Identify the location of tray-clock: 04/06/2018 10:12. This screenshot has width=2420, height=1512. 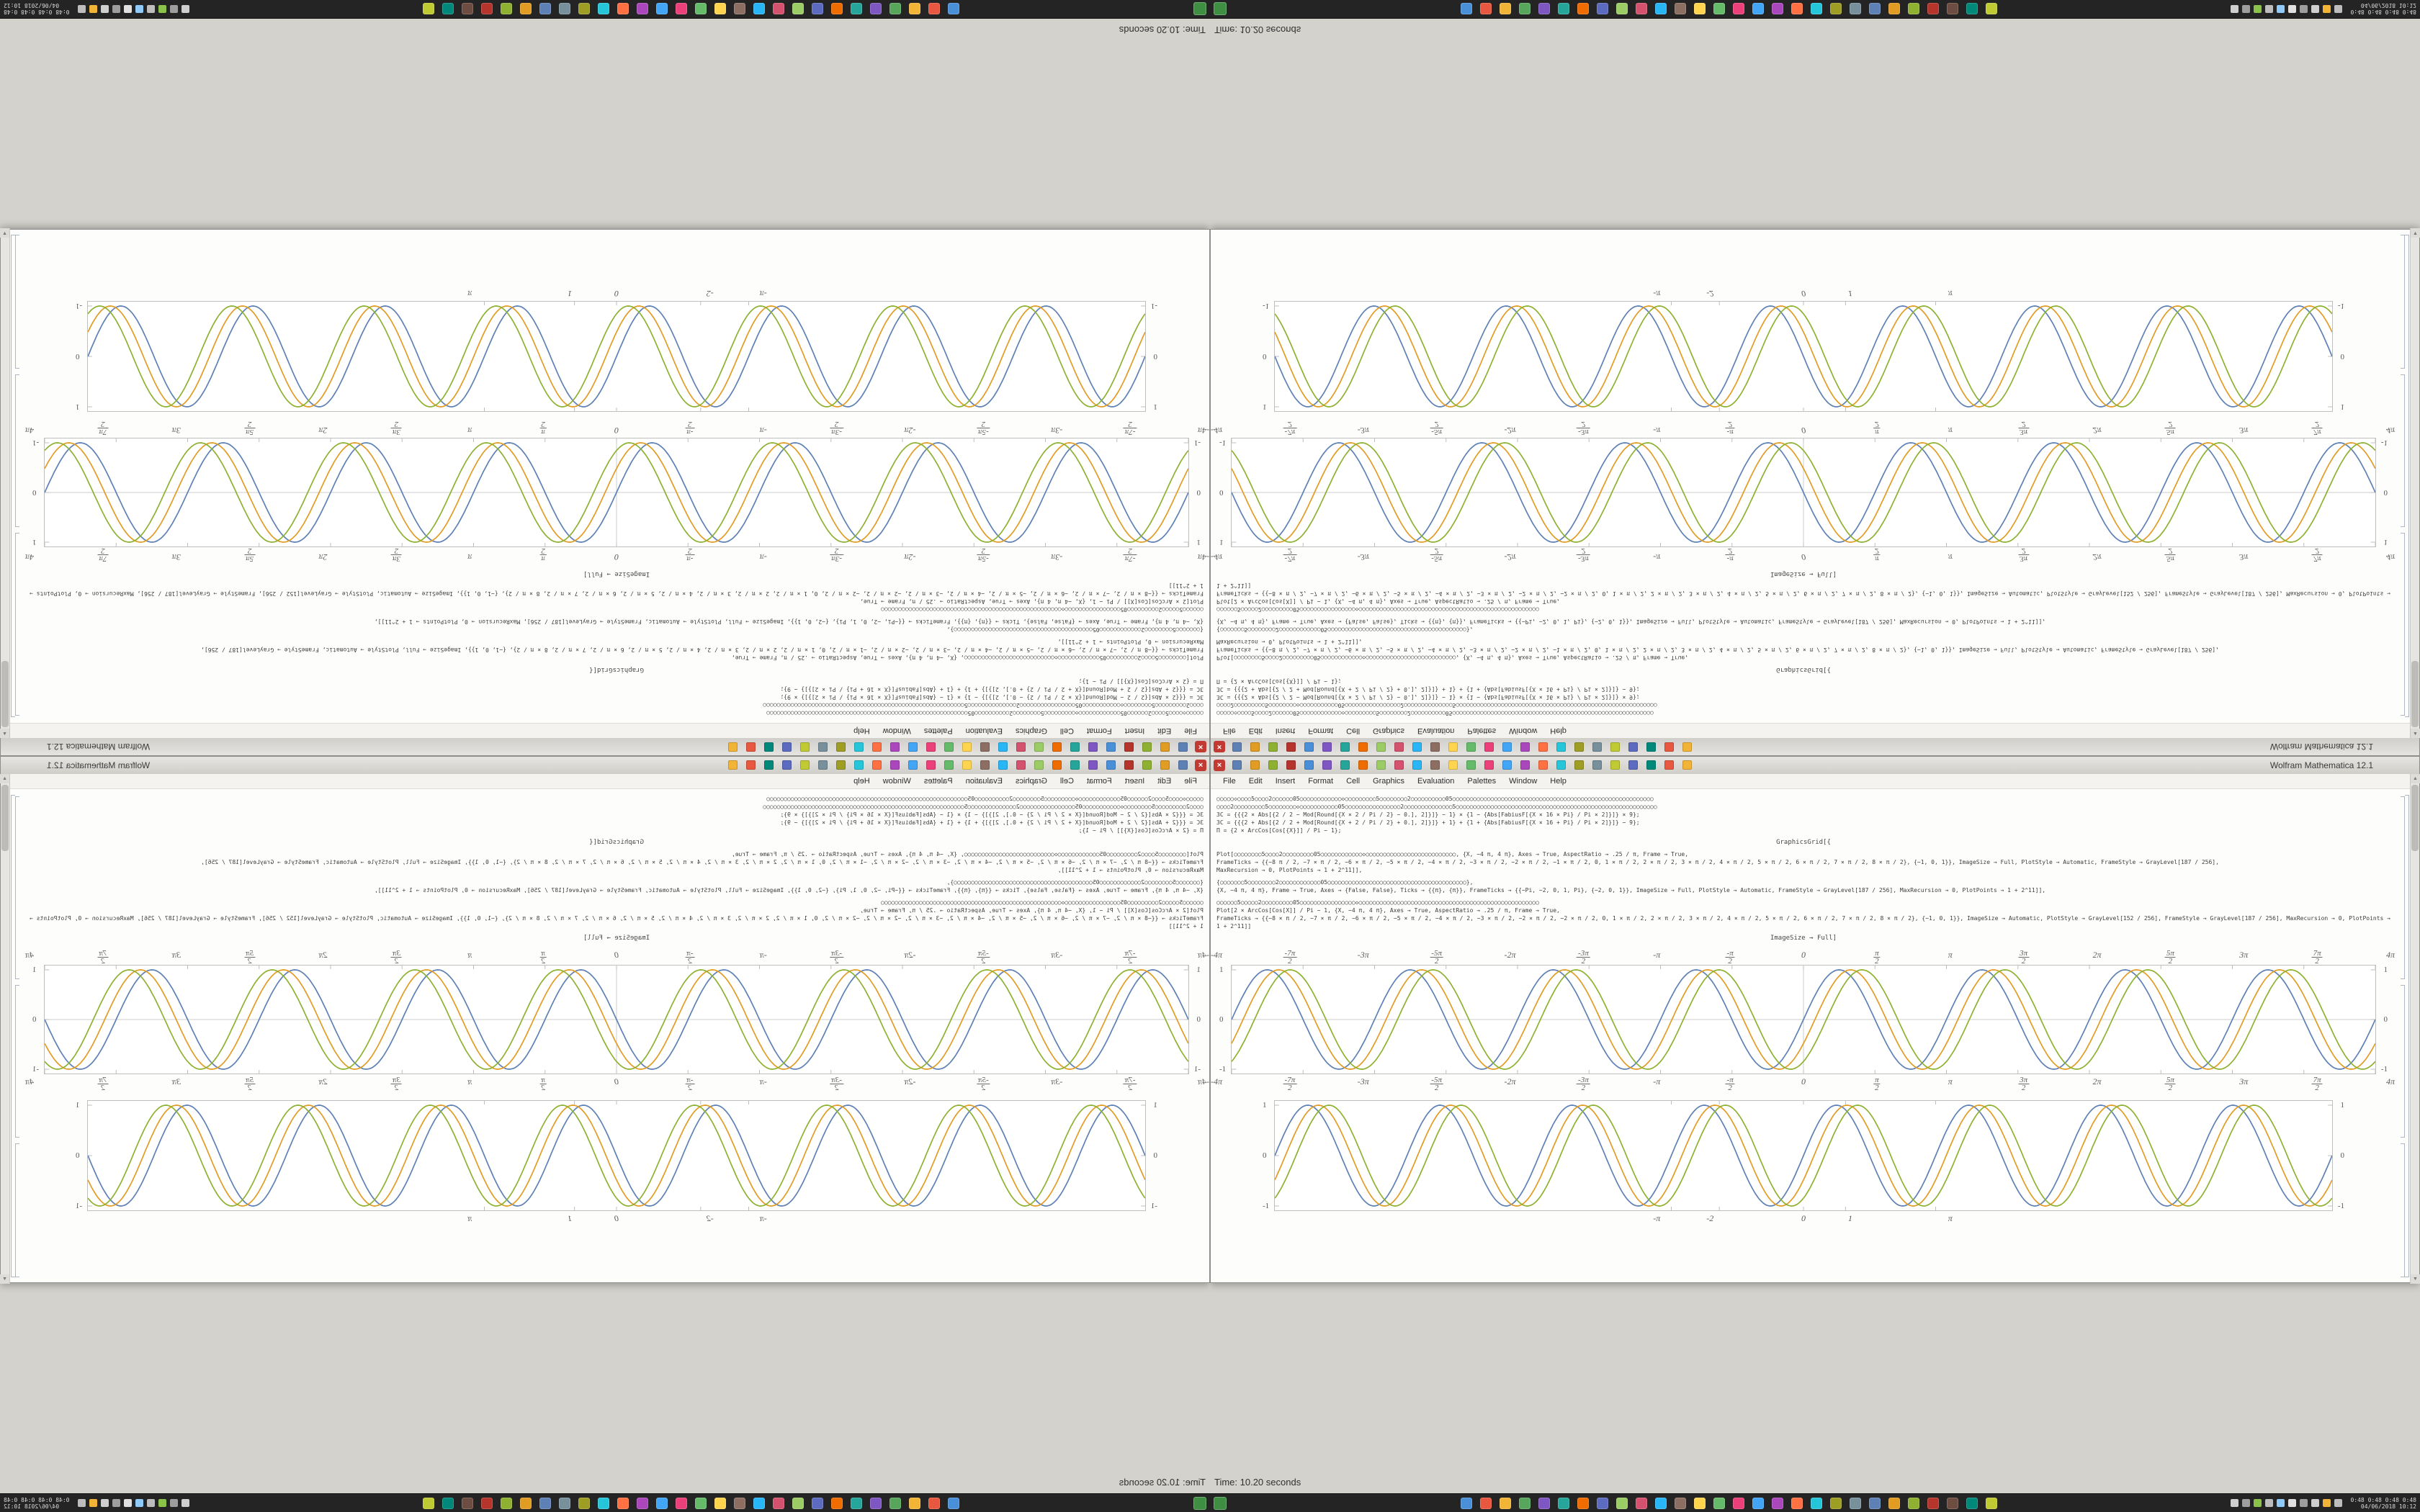
(37, 1506).